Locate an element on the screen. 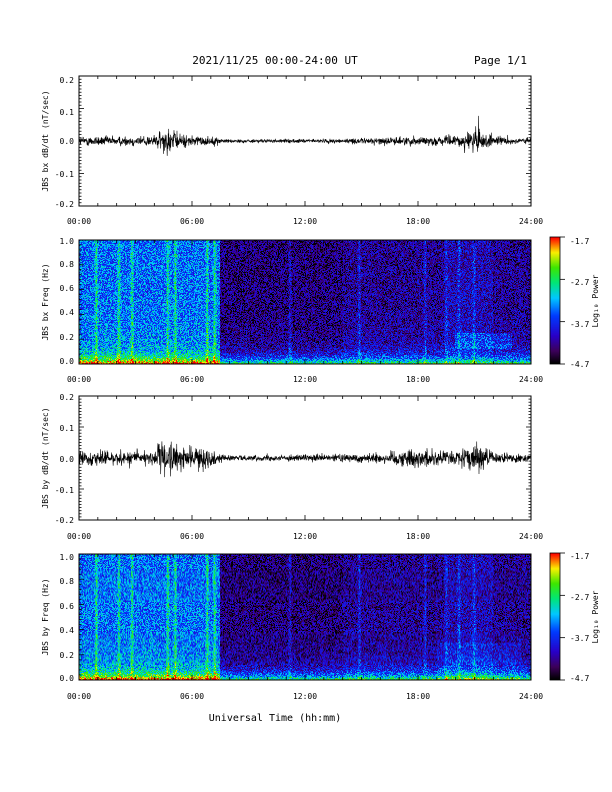  by-colorbar-image is located at coordinates (555, 616).